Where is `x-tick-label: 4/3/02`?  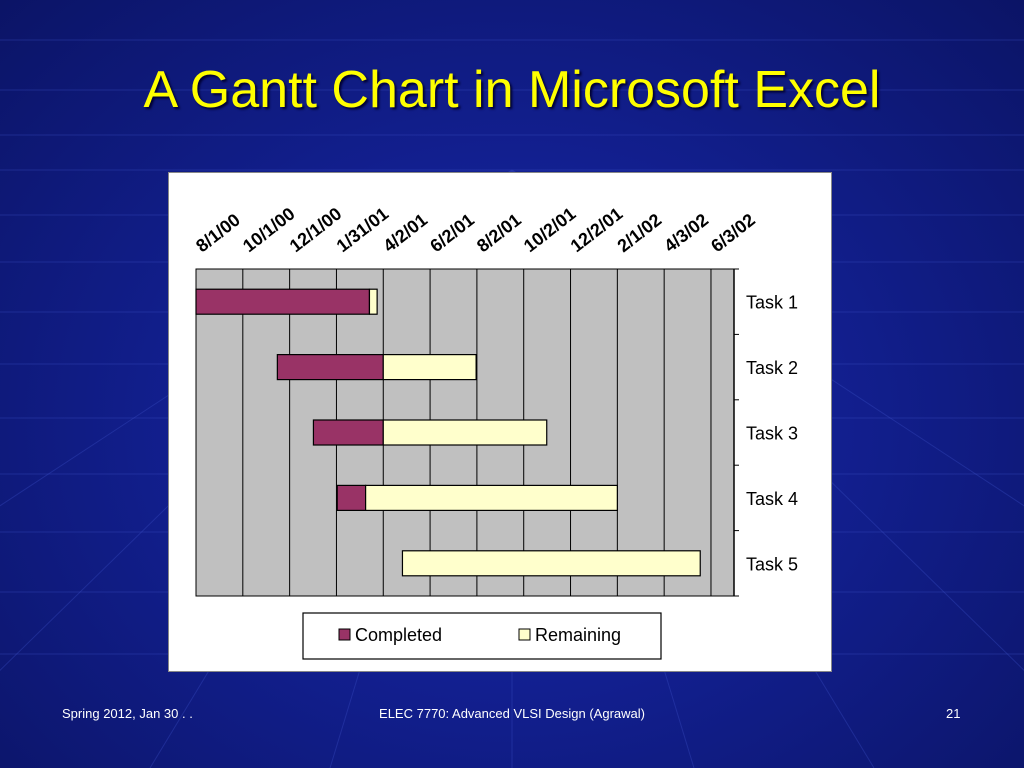 x-tick-label: 4/3/02 is located at coordinates (686, 233).